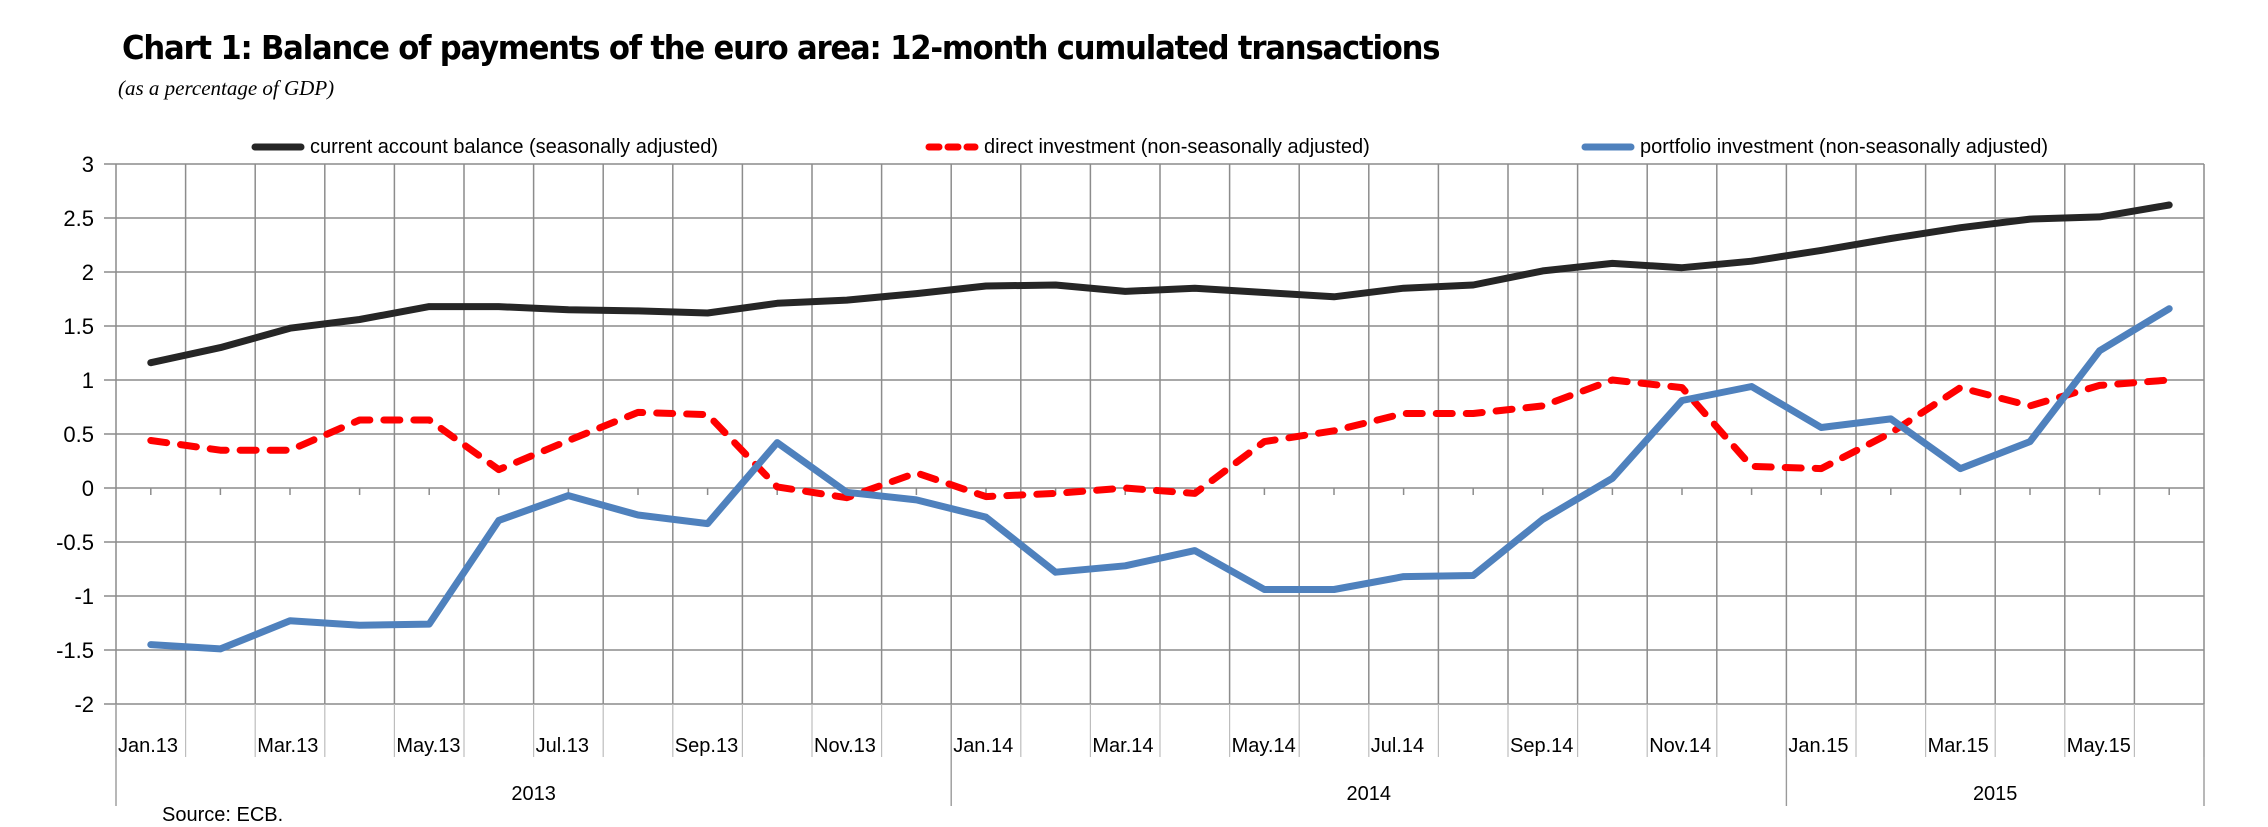 Image resolution: width=2268 pixels, height=827 pixels. I want to click on x-tick-label: Mar.15, so click(1958, 746).